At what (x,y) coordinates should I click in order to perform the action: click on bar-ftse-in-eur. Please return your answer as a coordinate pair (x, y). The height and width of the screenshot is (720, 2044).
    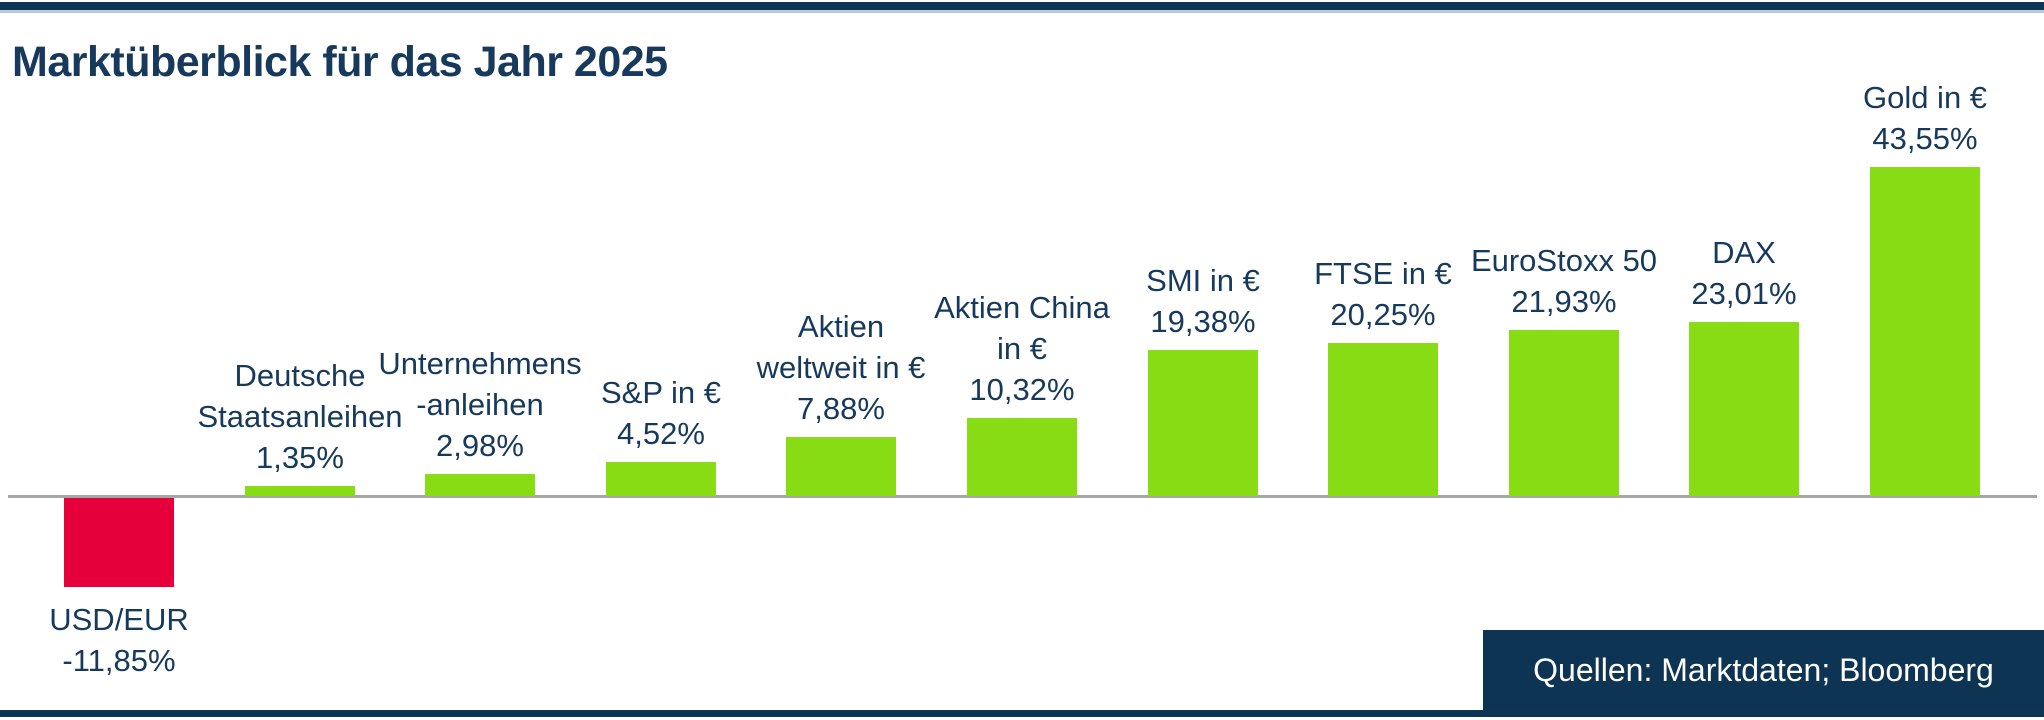
    Looking at the image, I should click on (1383, 419).